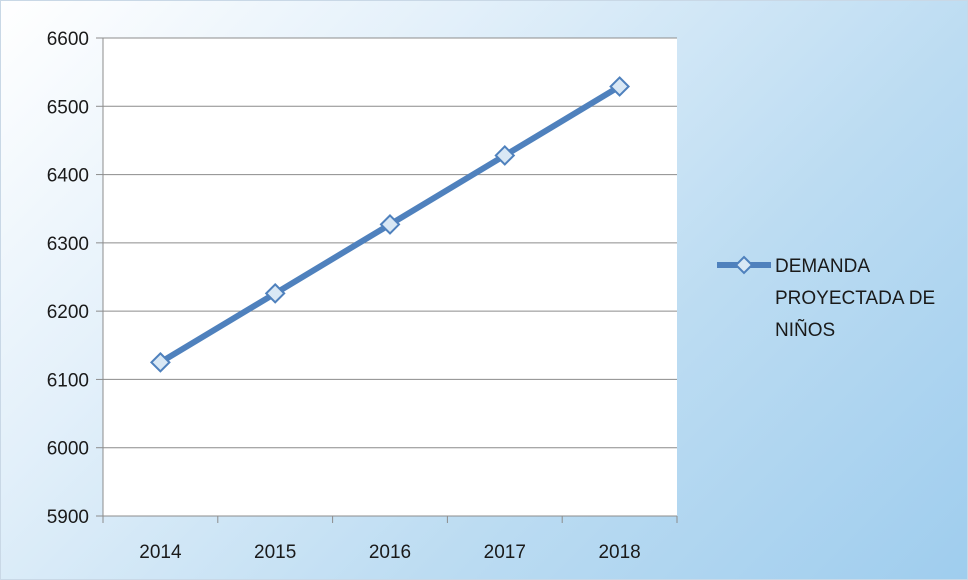 The image size is (968, 580). What do you see at coordinates (505, 155) in the screenshot?
I see `data-point-2017` at bounding box center [505, 155].